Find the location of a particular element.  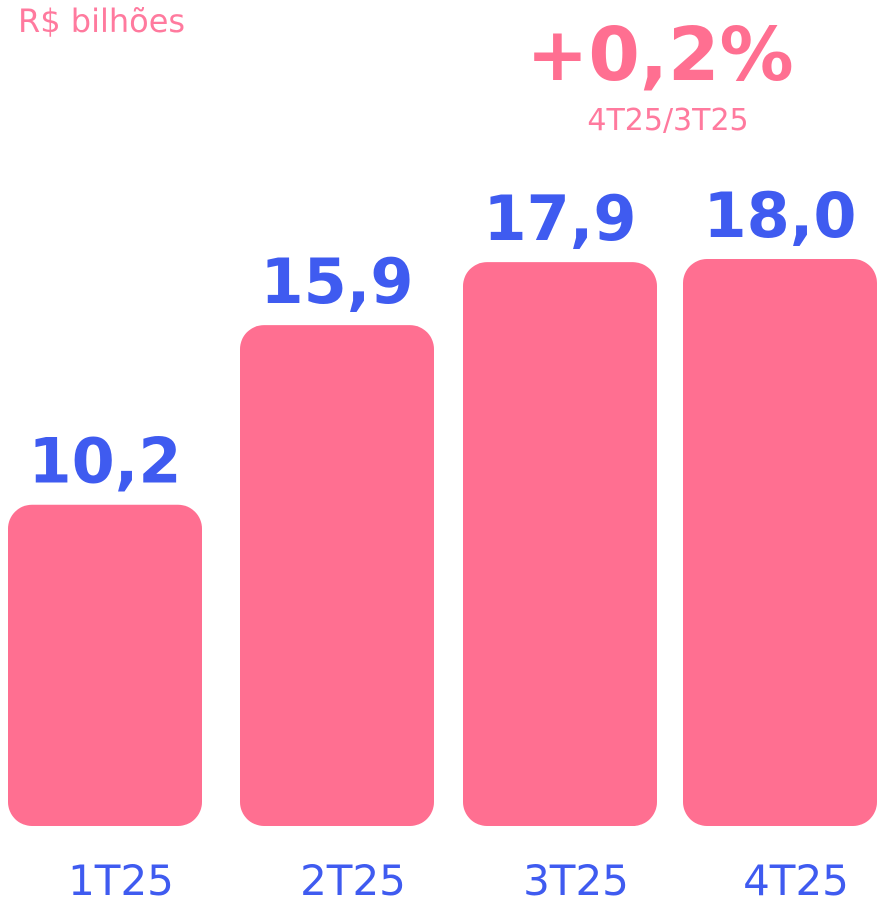

annotation-value: +0,2% is located at coordinates (659, 55).